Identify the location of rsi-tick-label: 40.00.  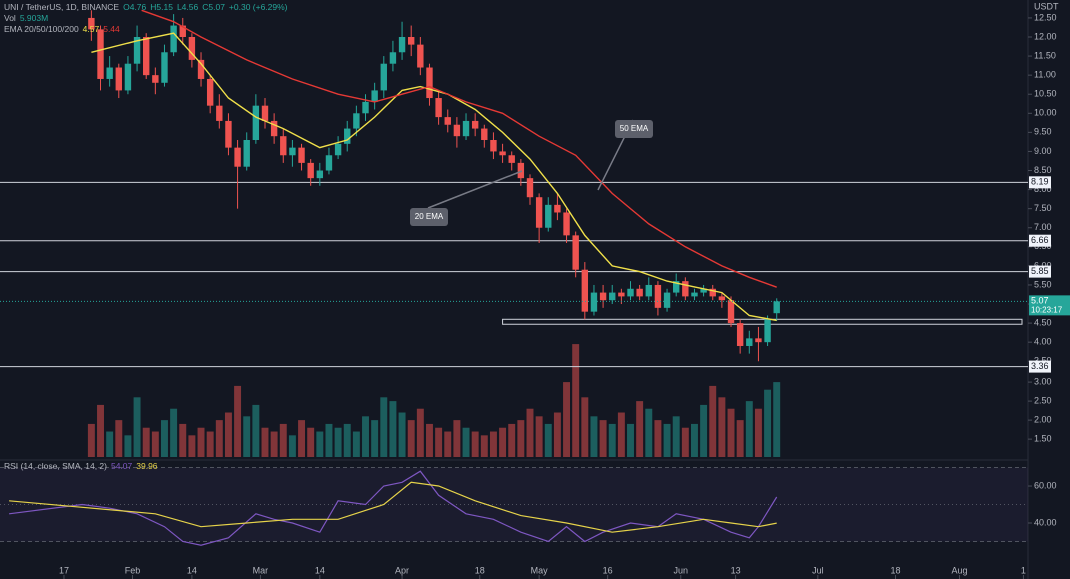
(1045, 522).